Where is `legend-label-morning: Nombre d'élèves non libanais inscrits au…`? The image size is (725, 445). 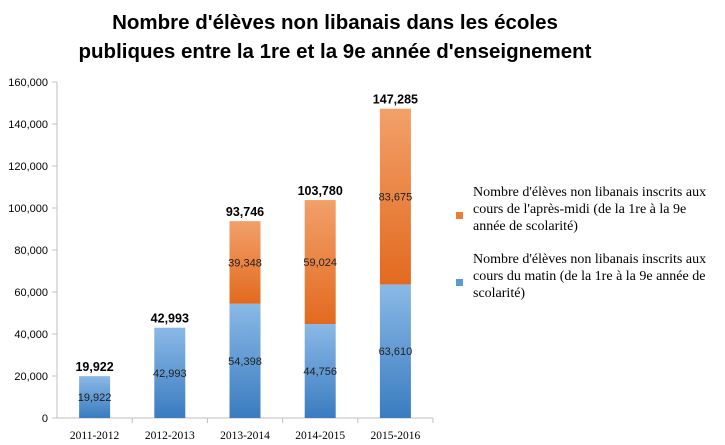
legend-label-morning: Nombre d'élèves non libanais inscrits au… is located at coordinates (590, 276).